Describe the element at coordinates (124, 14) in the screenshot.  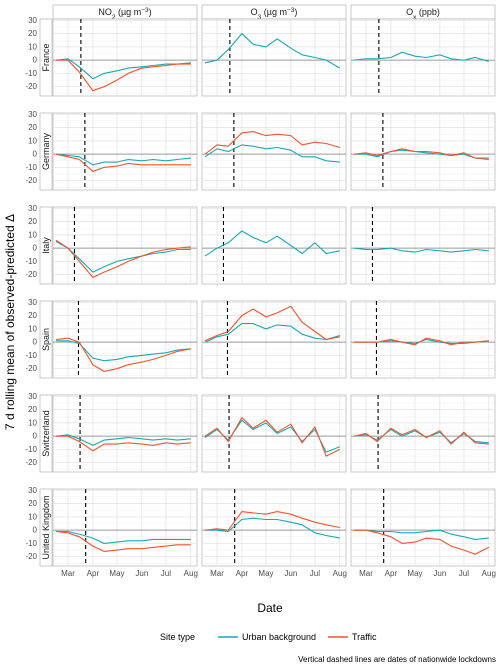
I see `strip-label-col-0: NO2 (µg m−3)` at that location.